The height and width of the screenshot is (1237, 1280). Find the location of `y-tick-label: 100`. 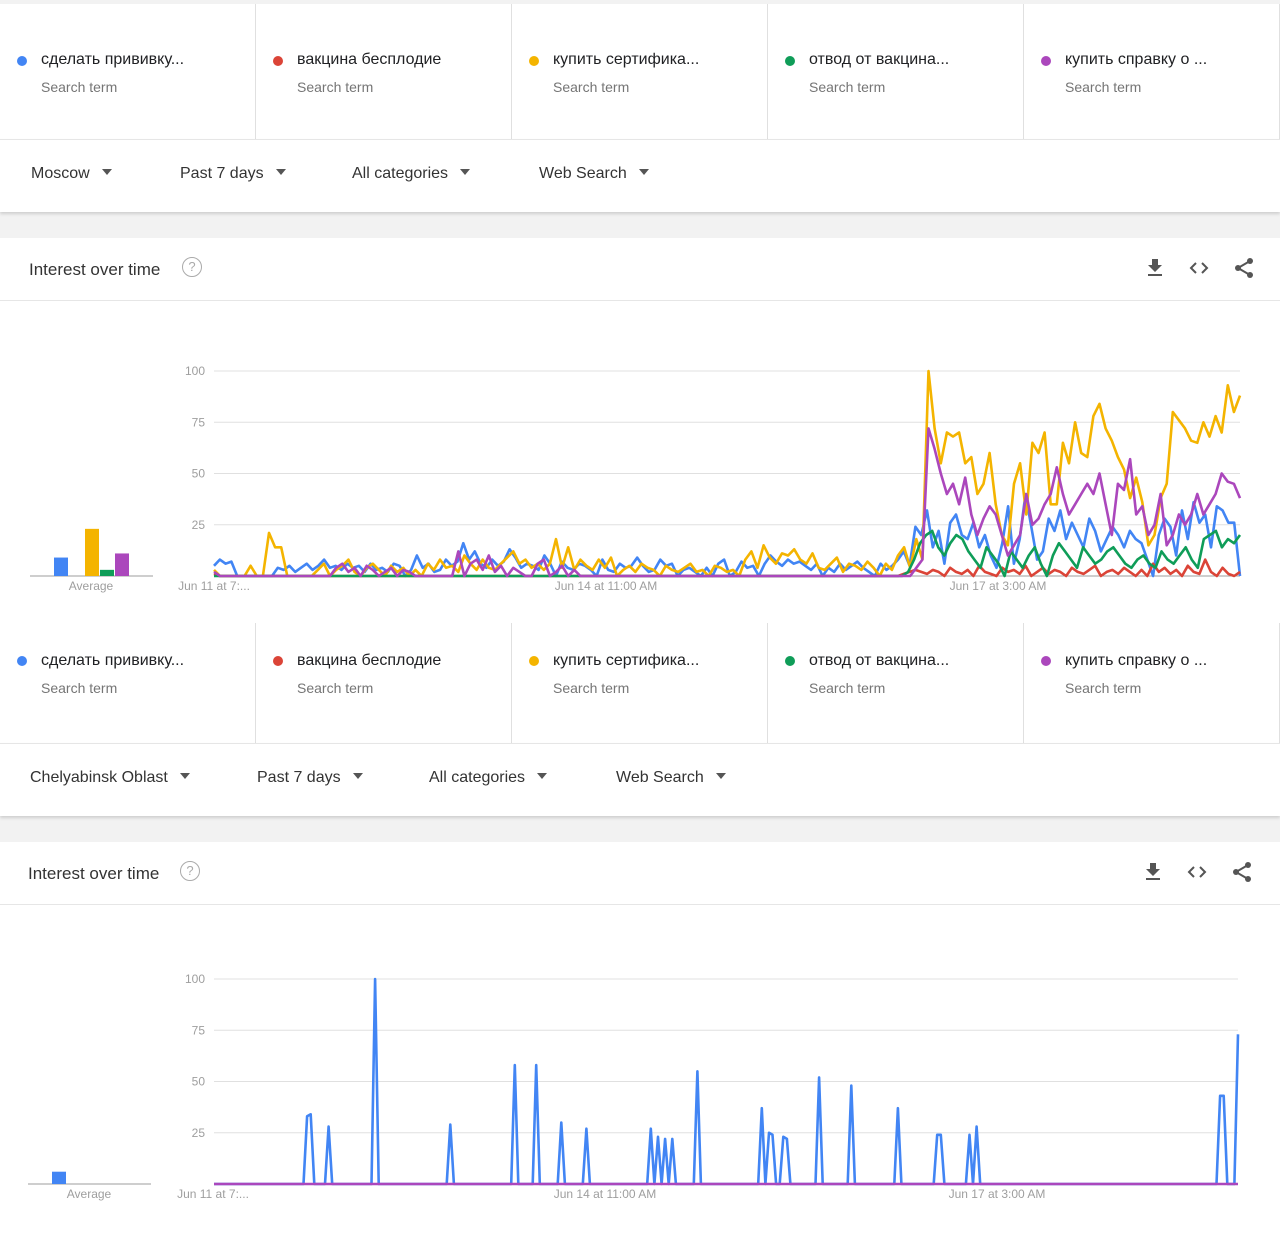

y-tick-label: 100 is located at coordinates (195, 371).